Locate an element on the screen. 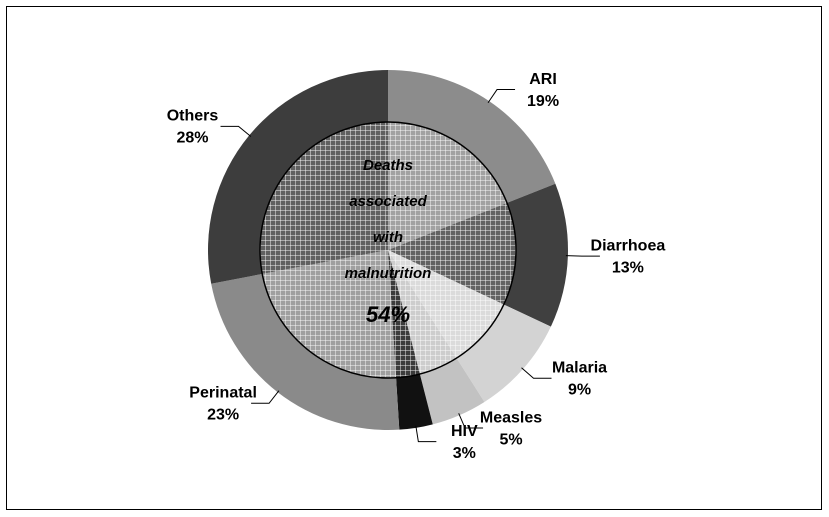 This screenshot has width=829, height=517. annotation-line: with is located at coordinates (388, 237).